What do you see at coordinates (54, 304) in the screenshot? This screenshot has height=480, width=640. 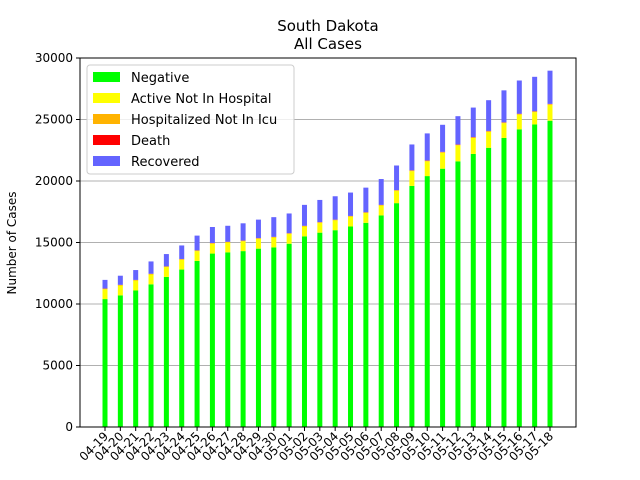 I see `y-tick-label: 10000` at bounding box center [54, 304].